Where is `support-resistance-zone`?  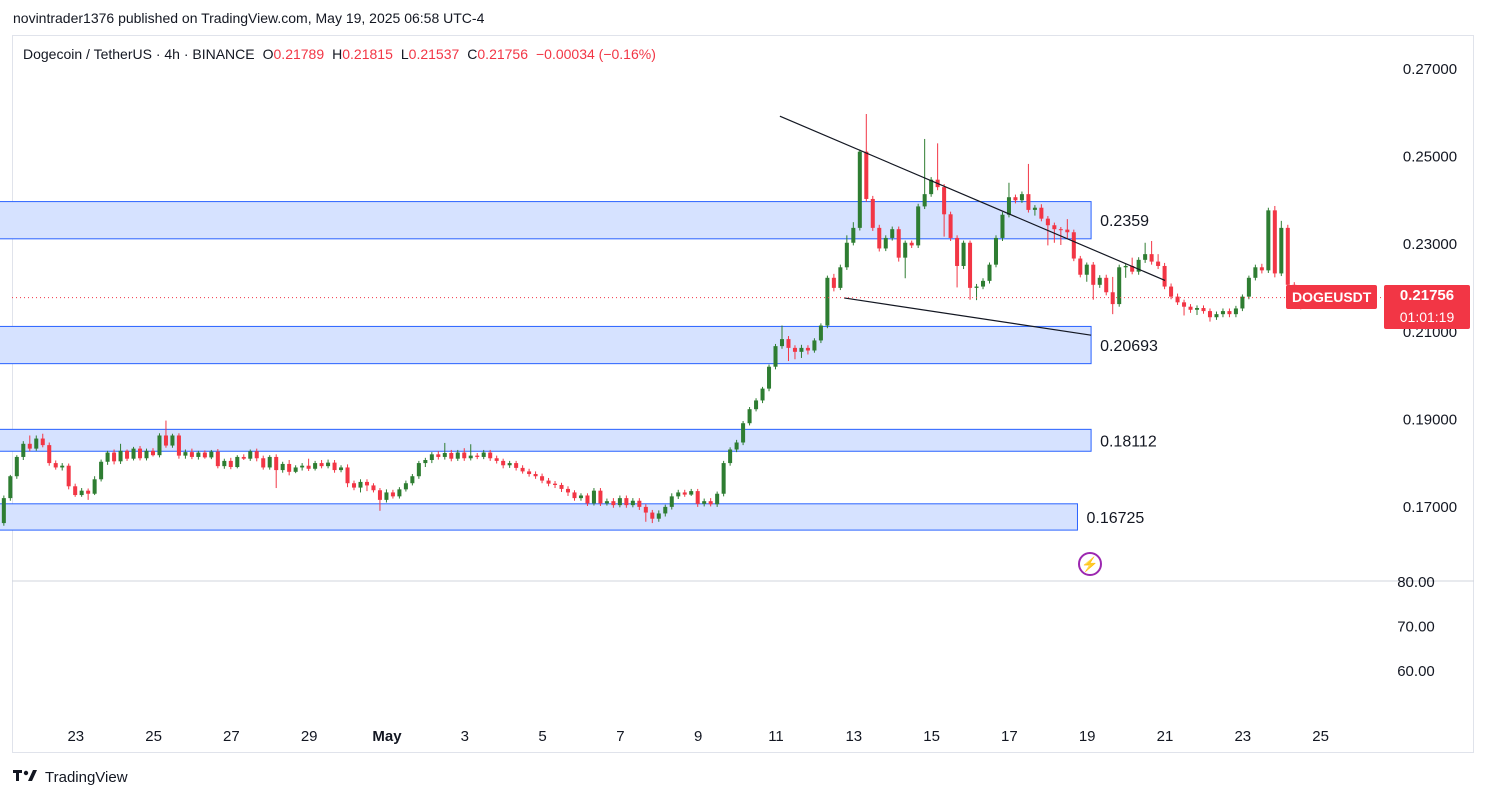 support-resistance-zone is located at coordinates (539, 517).